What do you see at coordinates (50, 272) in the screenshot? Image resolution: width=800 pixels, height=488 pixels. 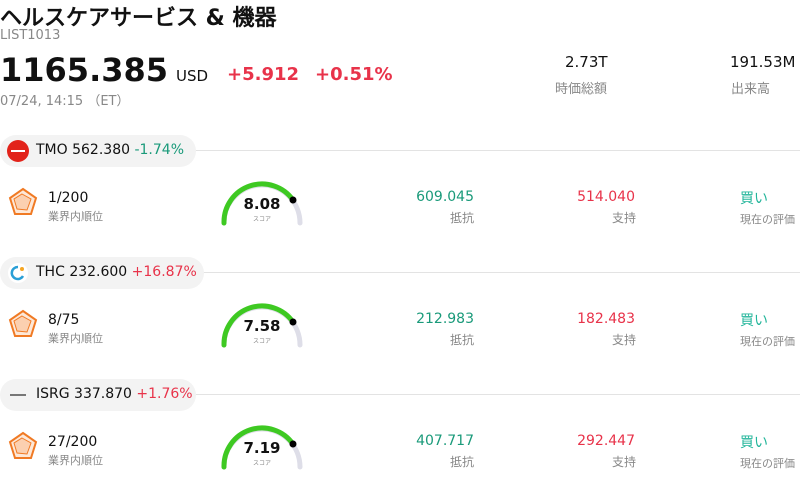 I see `ticker: THC` at bounding box center [50, 272].